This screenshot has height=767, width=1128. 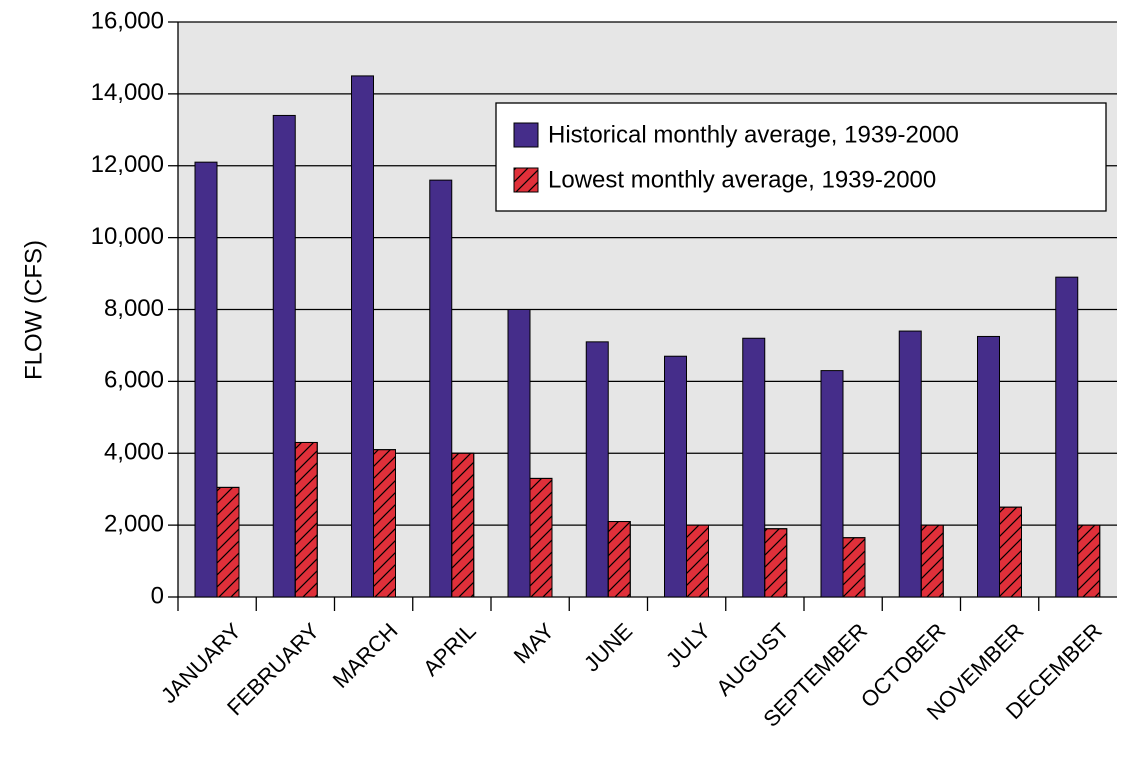 I want to click on y-tick-label: 14,000, so click(x=127, y=92).